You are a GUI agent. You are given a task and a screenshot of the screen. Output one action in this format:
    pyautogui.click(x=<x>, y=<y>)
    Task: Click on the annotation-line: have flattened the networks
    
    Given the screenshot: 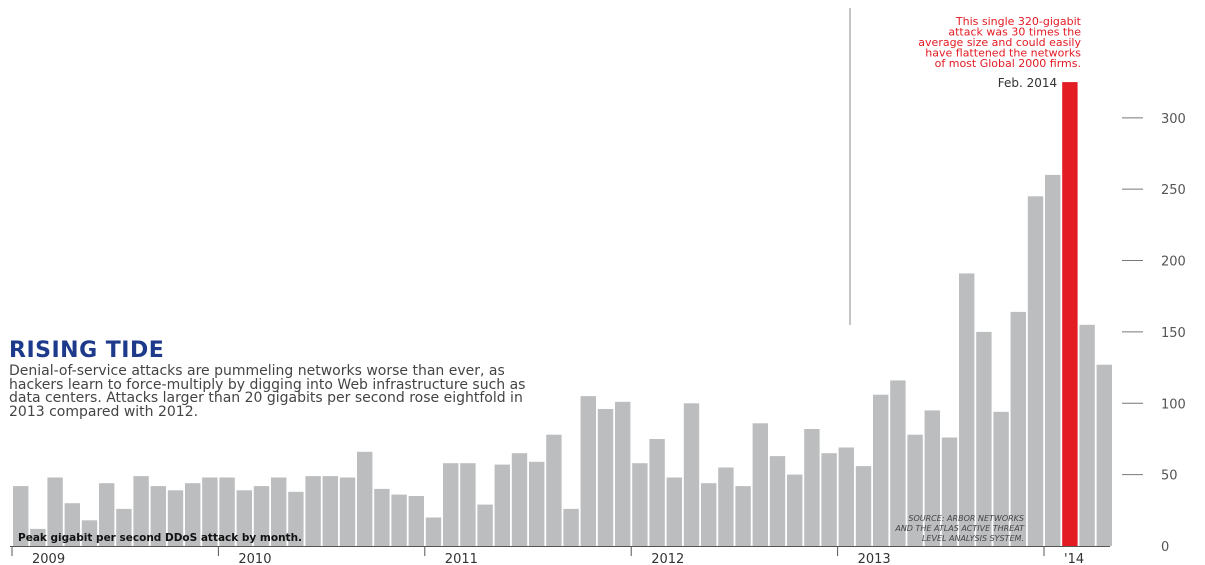 What is the action you would take?
    pyautogui.click(x=1003, y=53)
    